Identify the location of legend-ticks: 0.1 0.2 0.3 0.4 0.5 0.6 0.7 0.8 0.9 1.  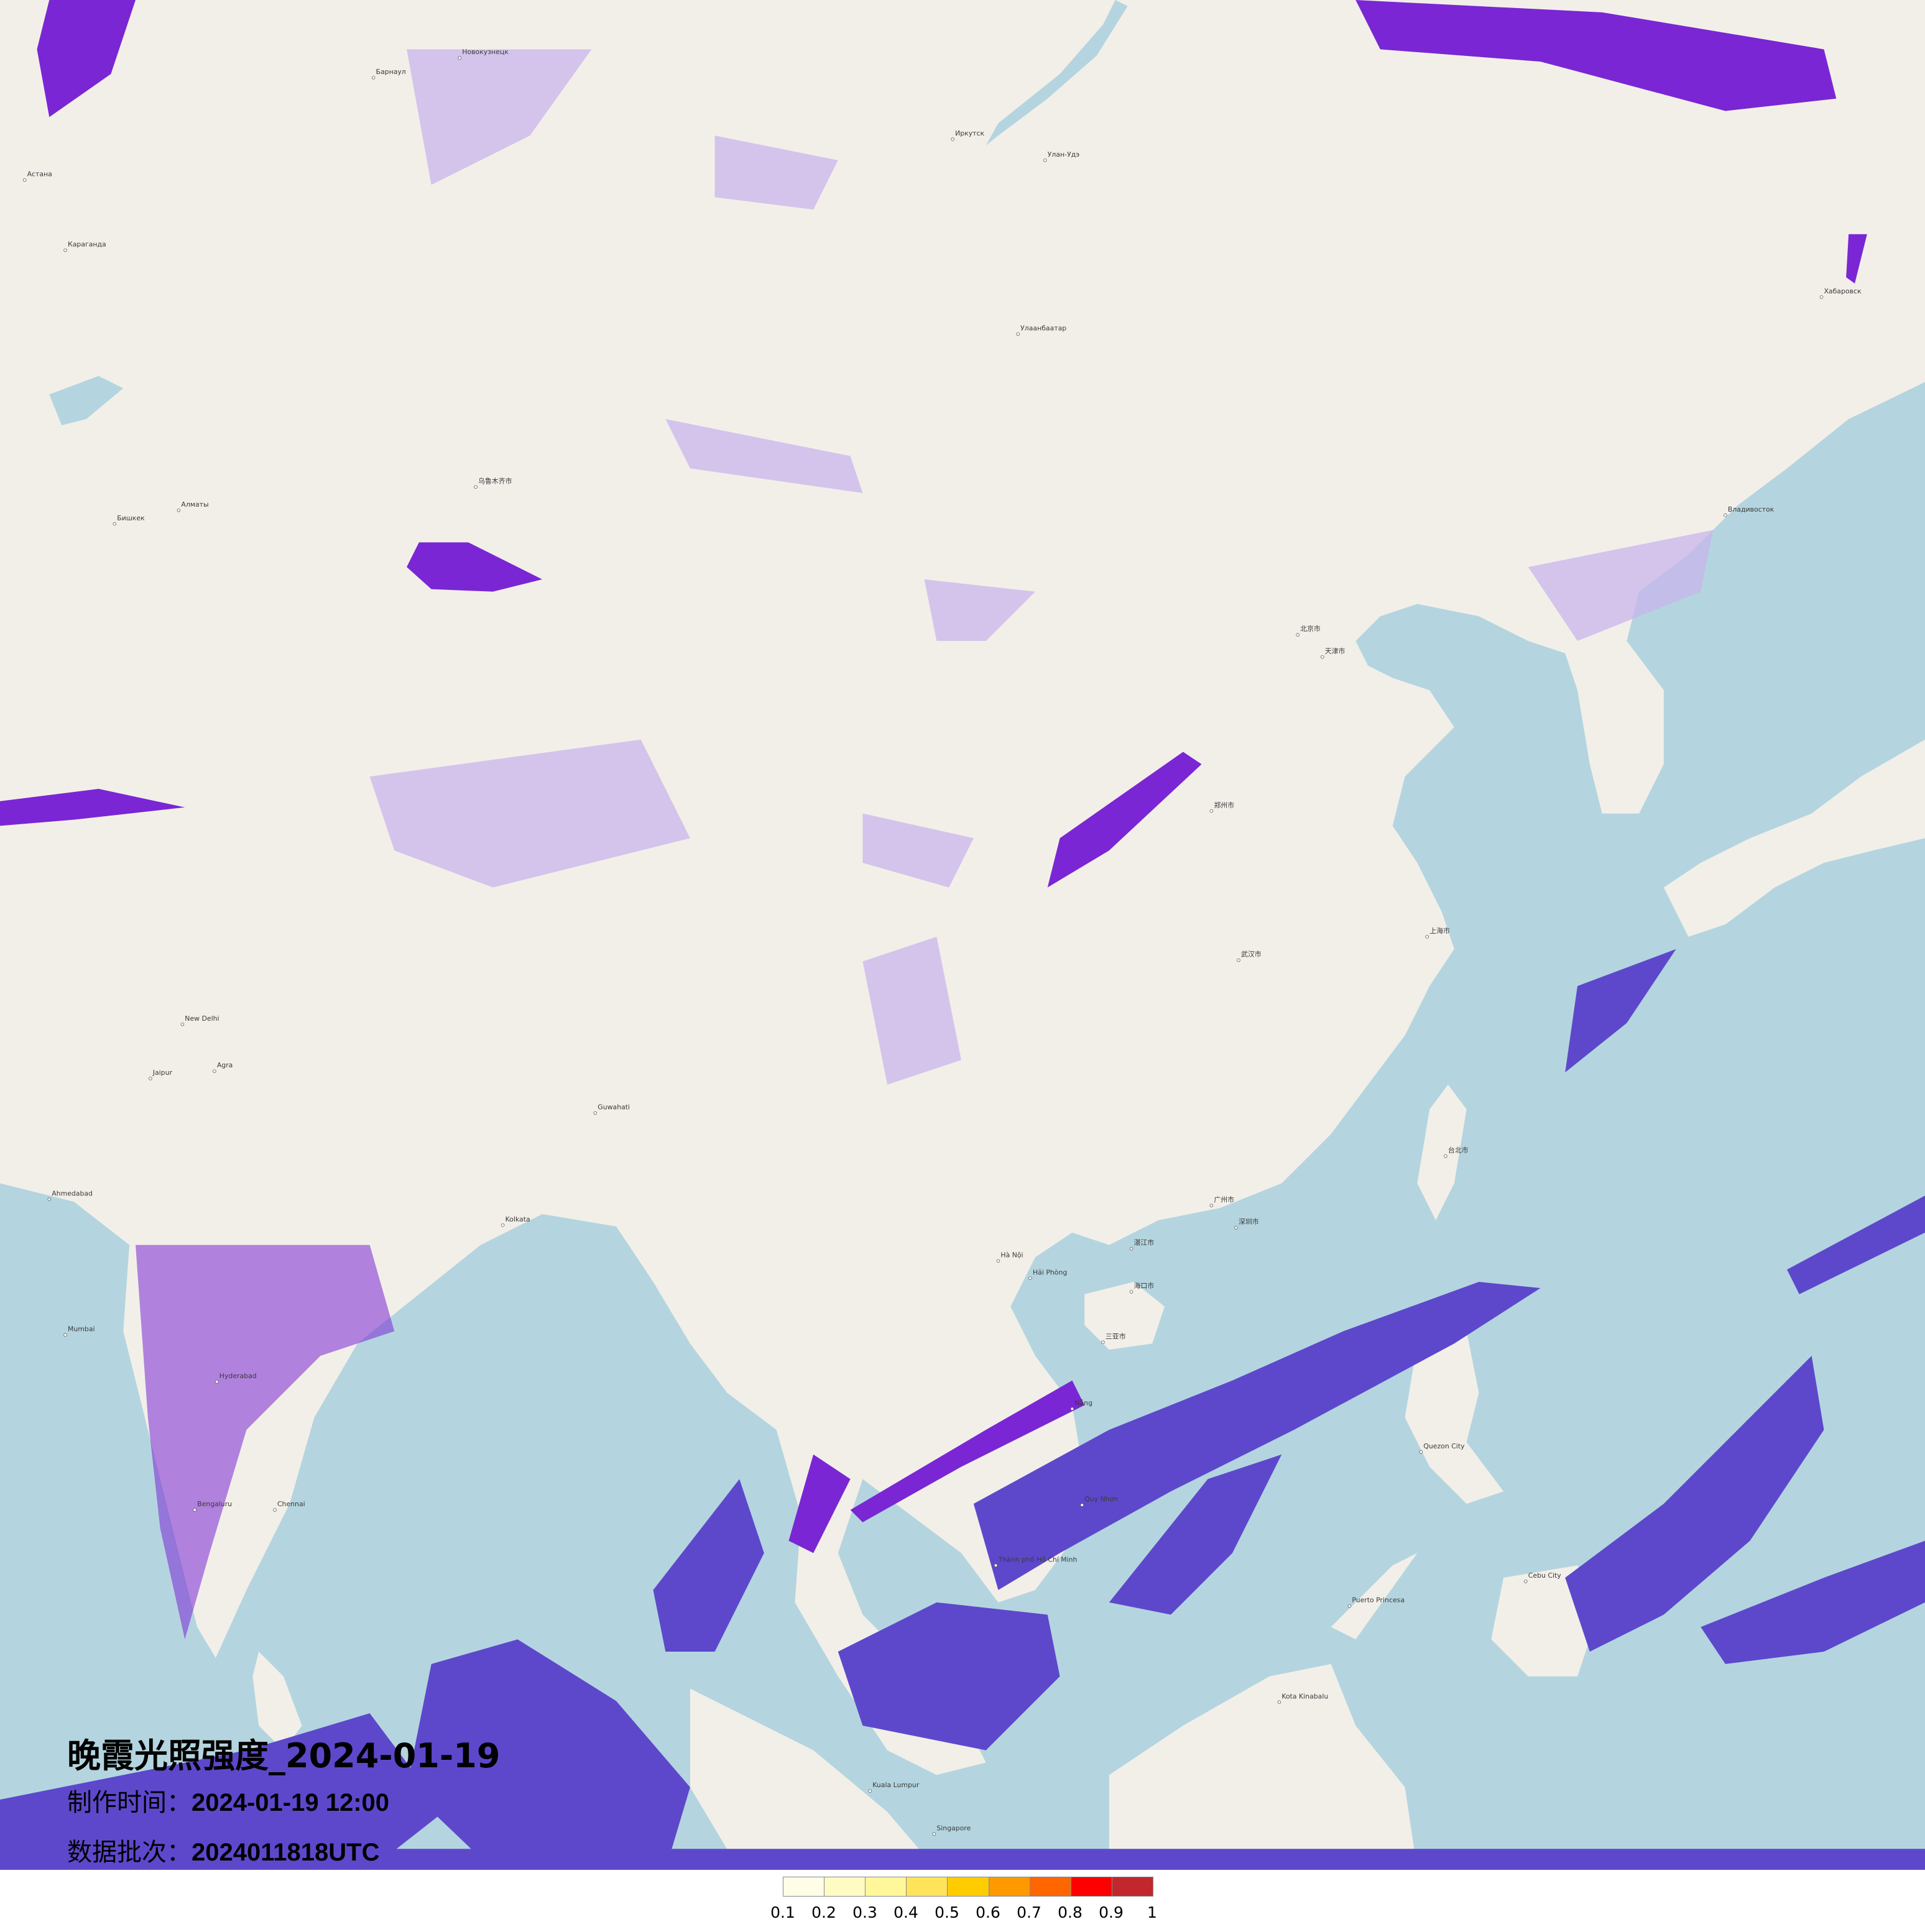
(963, 1914).